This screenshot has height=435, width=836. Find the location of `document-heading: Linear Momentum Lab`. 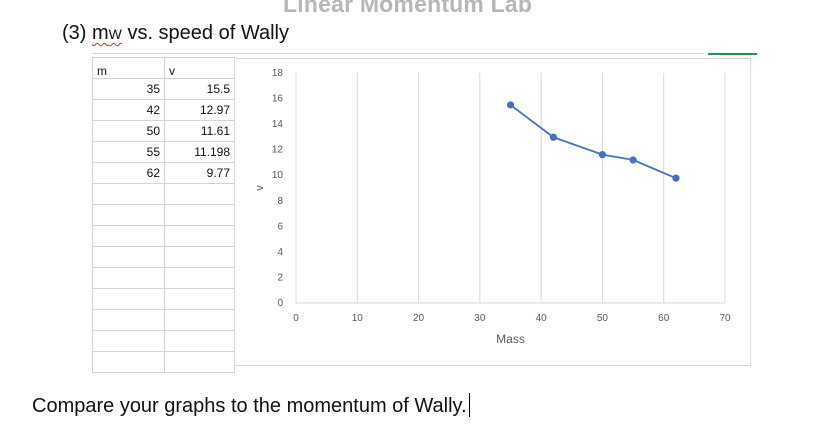

document-heading: Linear Momentum Lab is located at coordinates (408, 8).